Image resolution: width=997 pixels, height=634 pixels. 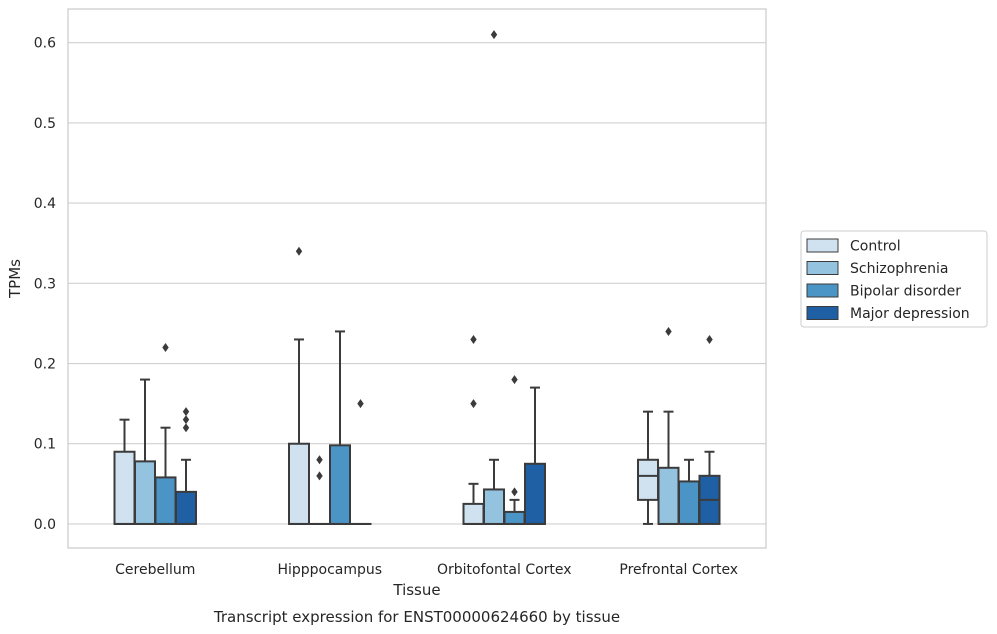 I want to click on legend-label: Bipolar disorder, so click(x=905, y=292).